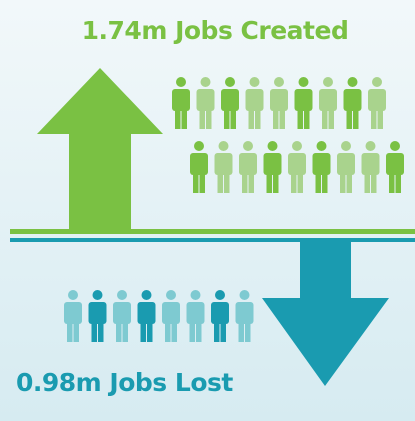 The image size is (415, 421). I want to click on divider-teal, so click(212, 240).